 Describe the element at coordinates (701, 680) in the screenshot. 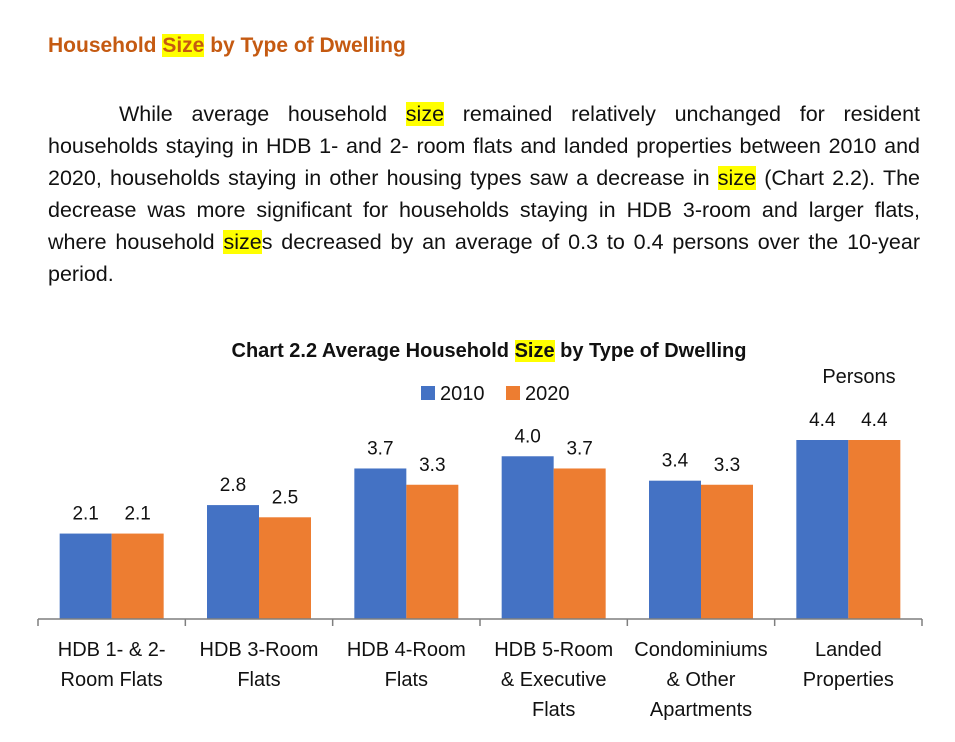

I see `category-label-4-1: & Other` at that location.